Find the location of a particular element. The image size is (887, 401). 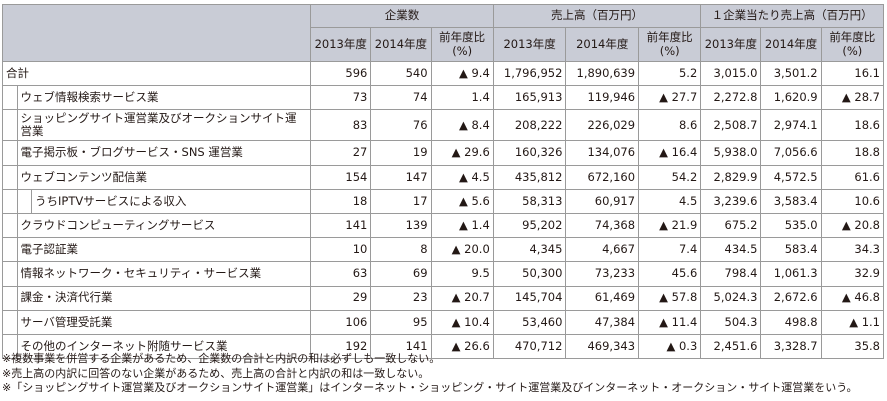

cell-sales-yoy: ▲ 21.9 is located at coordinates (670, 225).